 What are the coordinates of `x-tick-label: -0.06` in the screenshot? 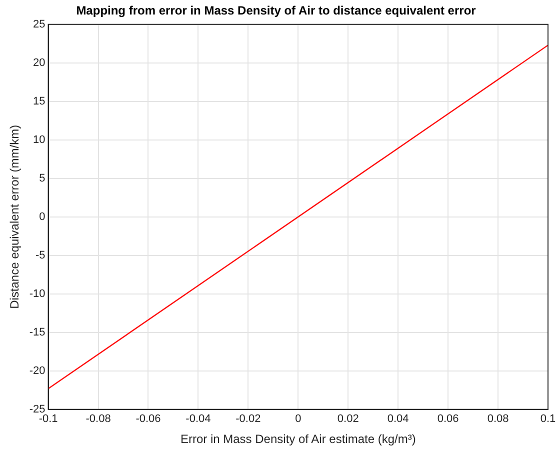 It's located at (148, 419).